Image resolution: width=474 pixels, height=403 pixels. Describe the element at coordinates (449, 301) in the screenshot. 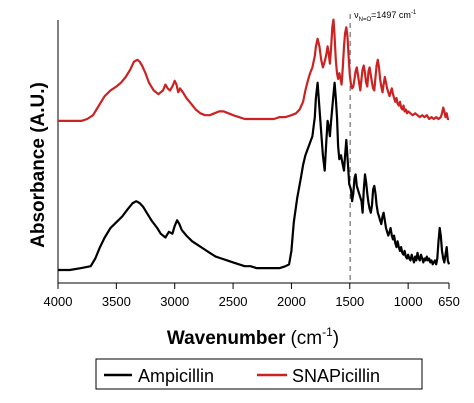

I see `x-tick-label: 650` at that location.